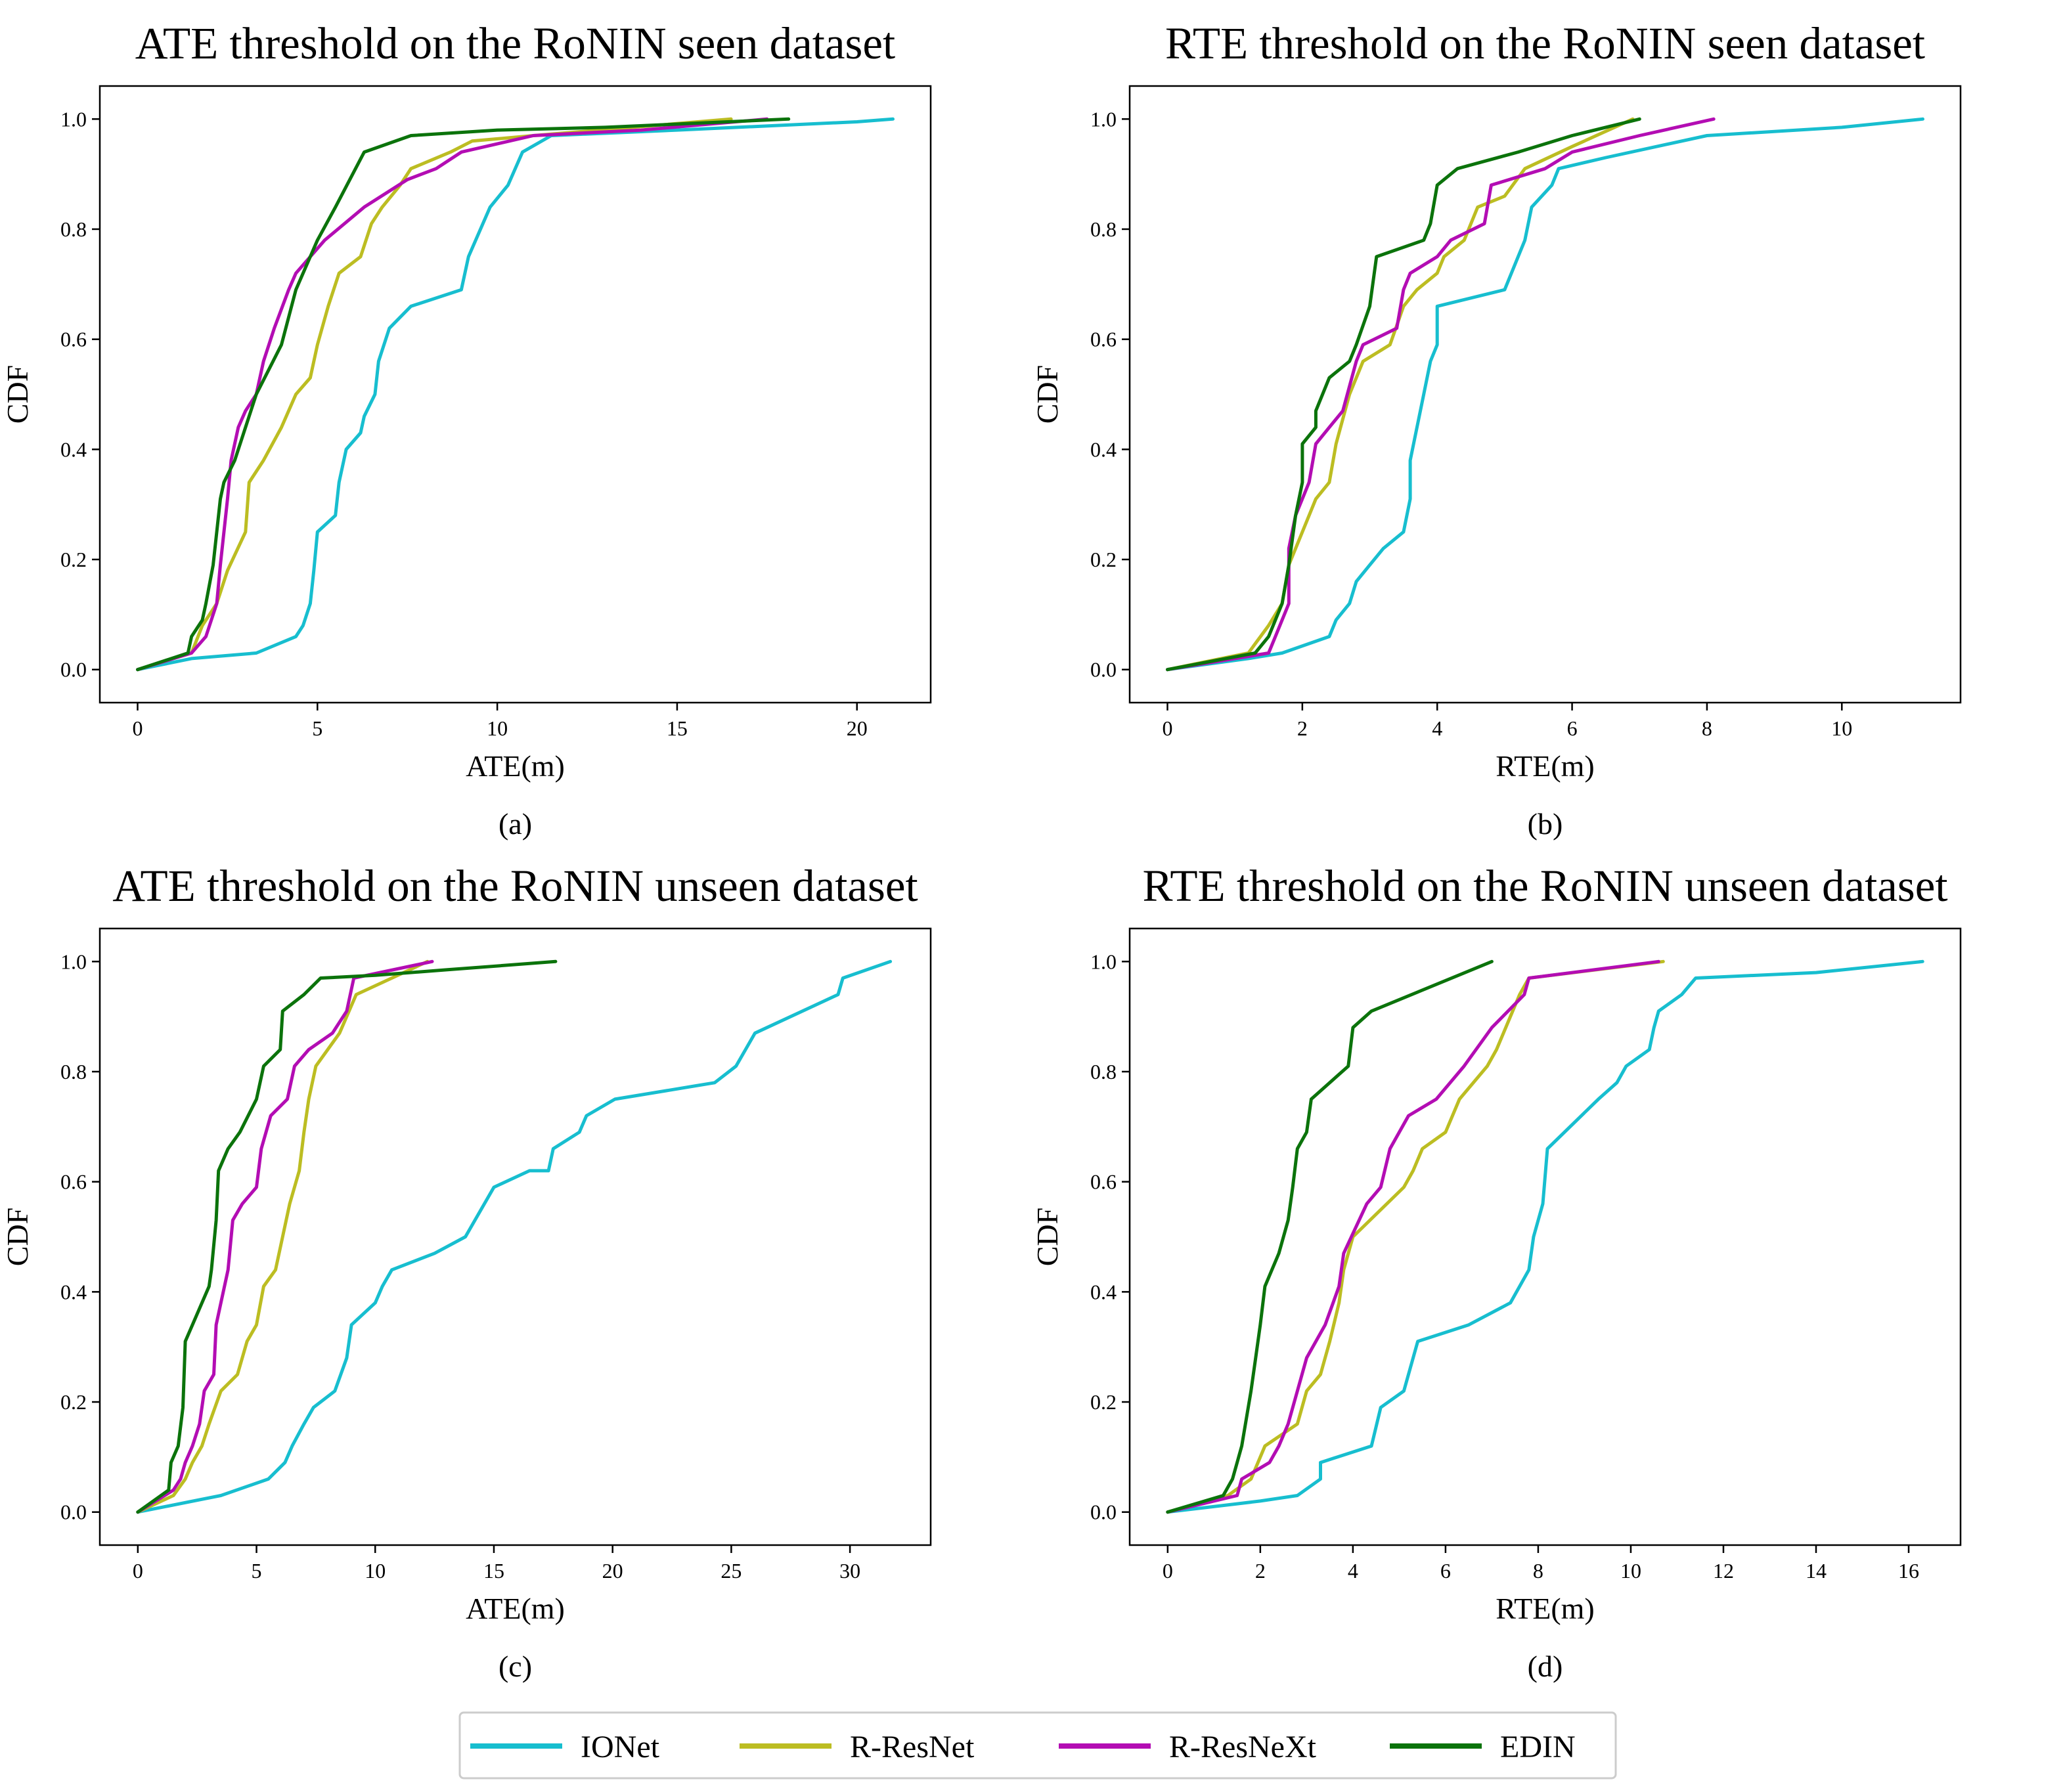  Describe the element at coordinates (1545, 1608) in the screenshot. I see `chart-d-xlabel: RTE(m)` at that location.